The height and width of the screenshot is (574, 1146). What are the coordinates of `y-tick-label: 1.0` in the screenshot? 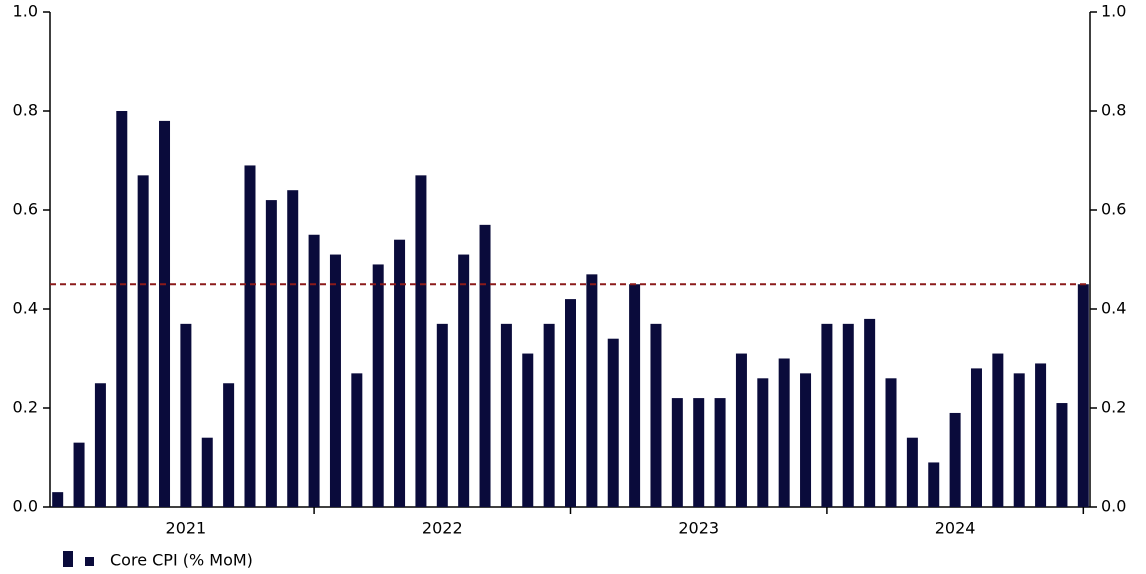 It's located at (25, 11).